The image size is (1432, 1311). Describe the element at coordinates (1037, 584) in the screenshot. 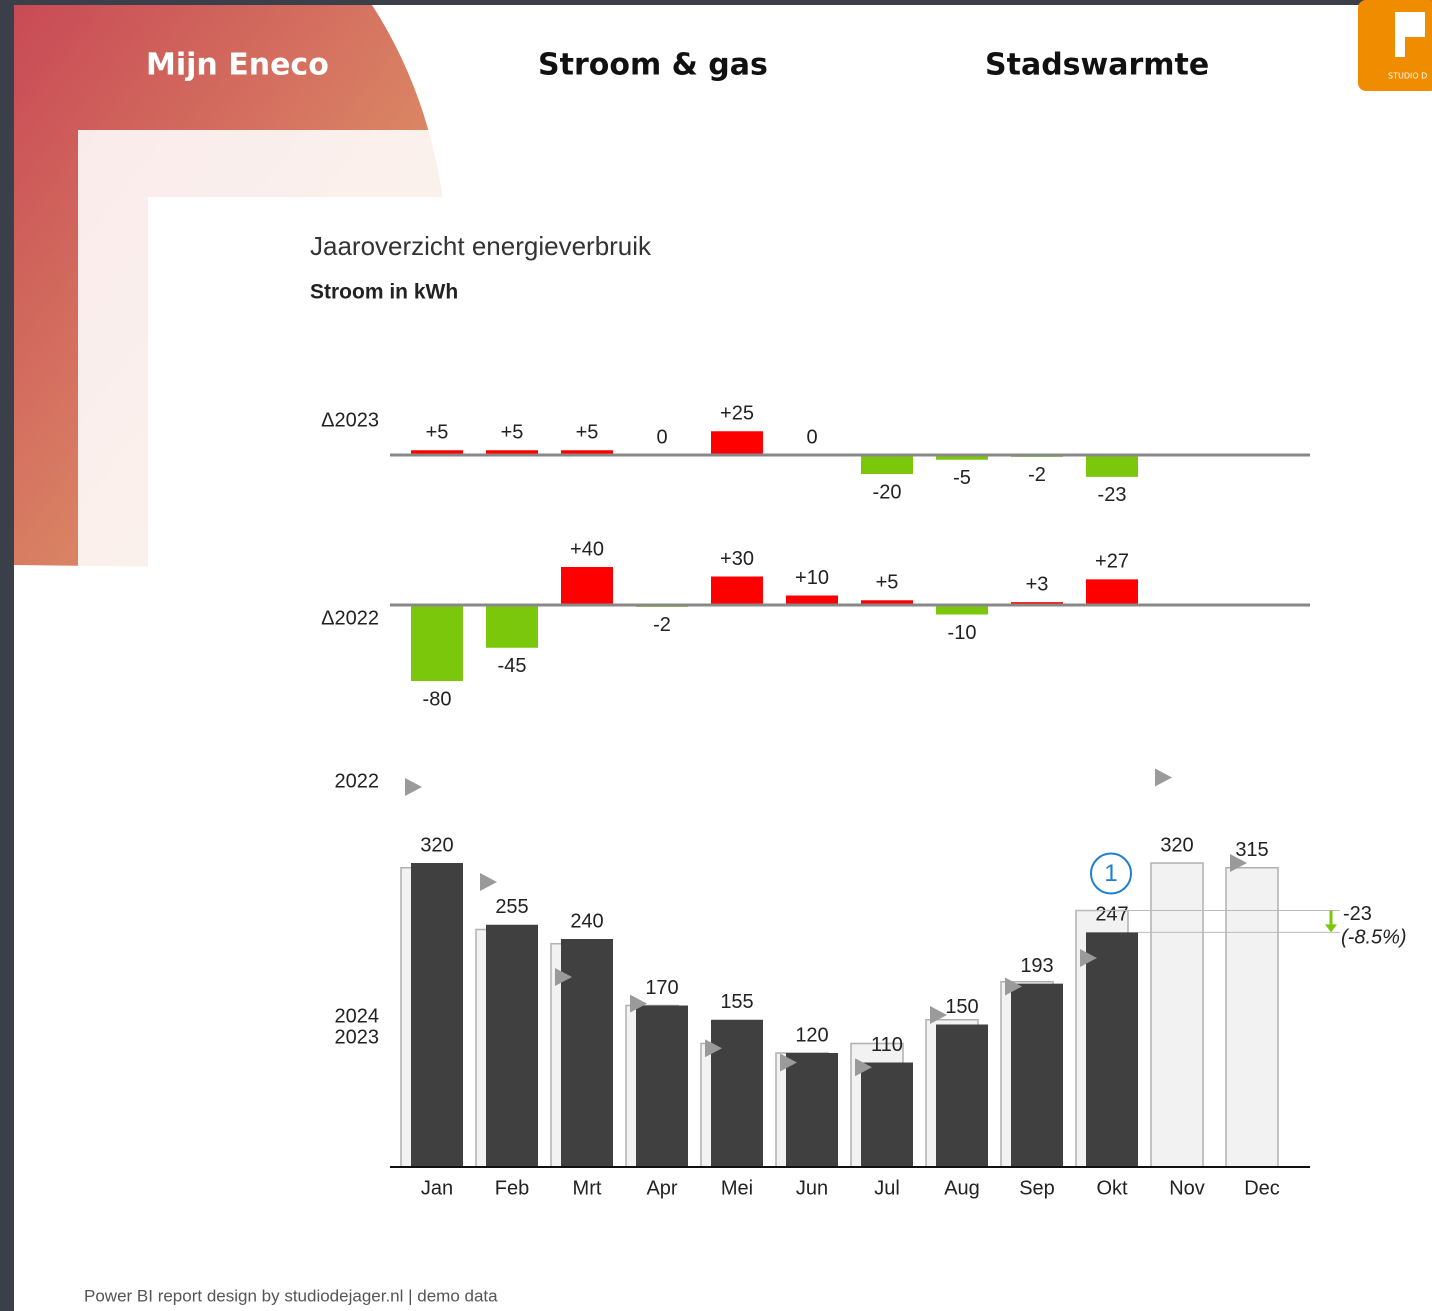

I see `delta-label: +3` at that location.